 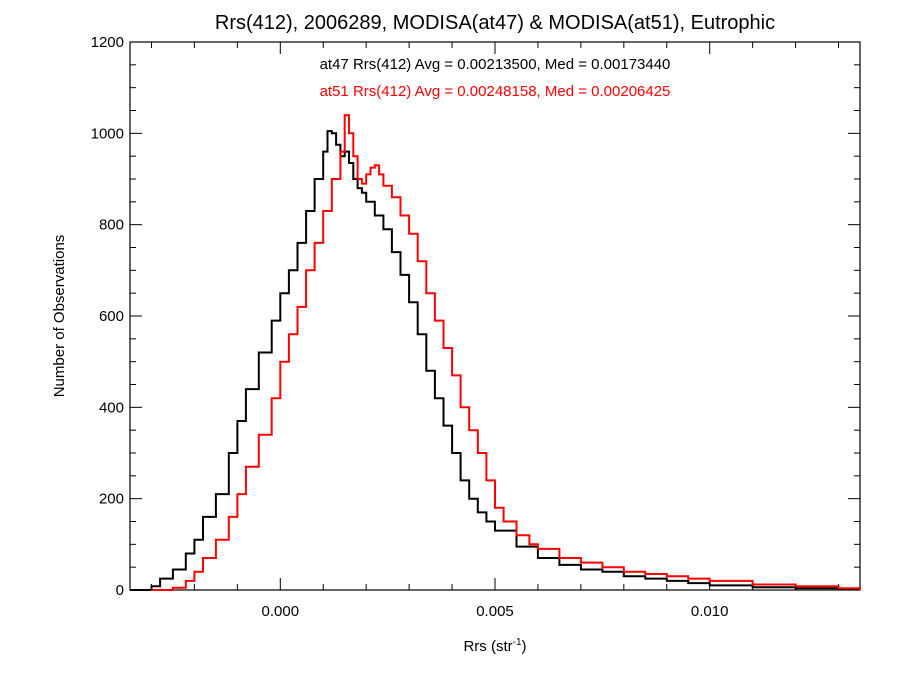 I want to click on y-tick-label: 200, so click(x=111, y=499).